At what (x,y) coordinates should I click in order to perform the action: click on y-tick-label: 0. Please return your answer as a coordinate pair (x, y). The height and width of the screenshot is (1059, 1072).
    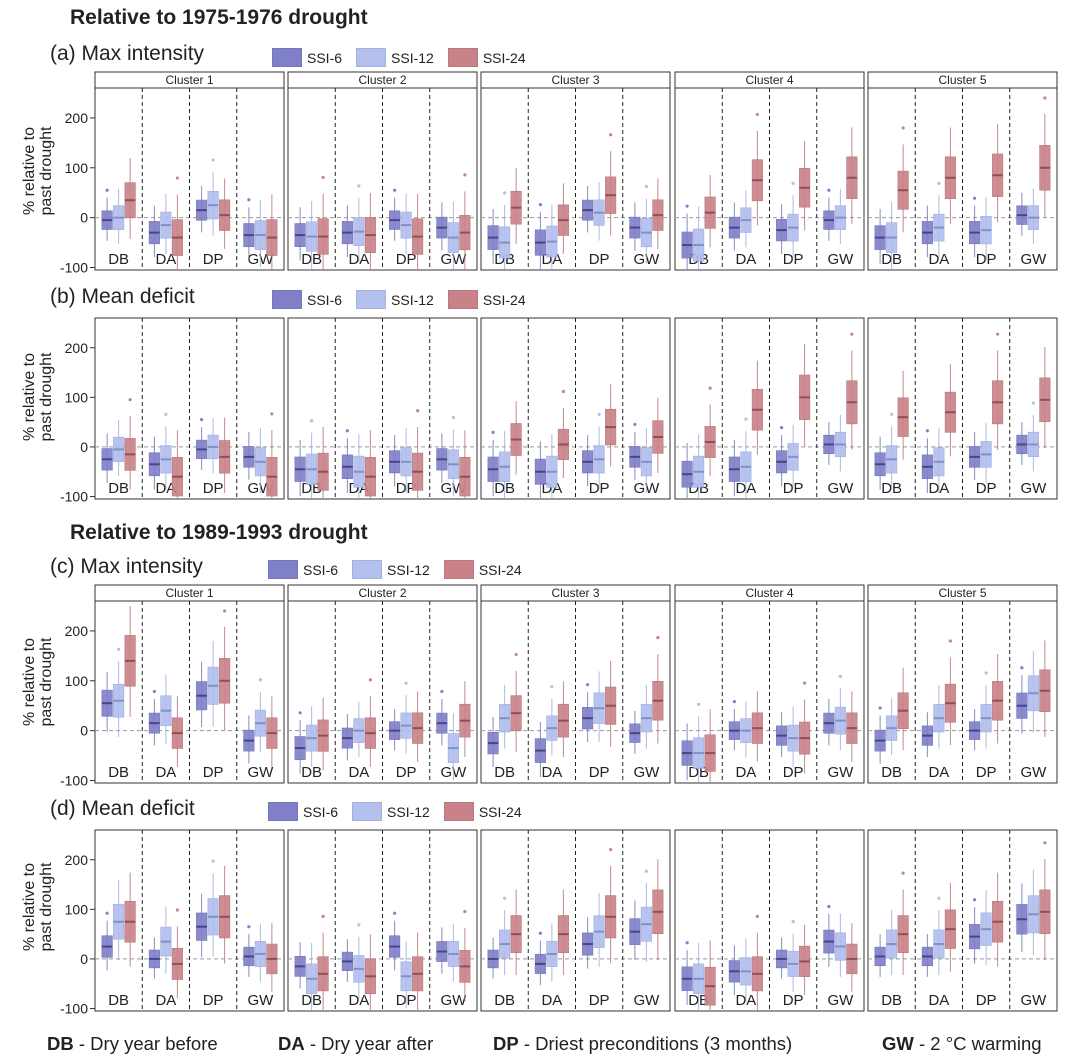
    Looking at the image, I should click on (84, 959).